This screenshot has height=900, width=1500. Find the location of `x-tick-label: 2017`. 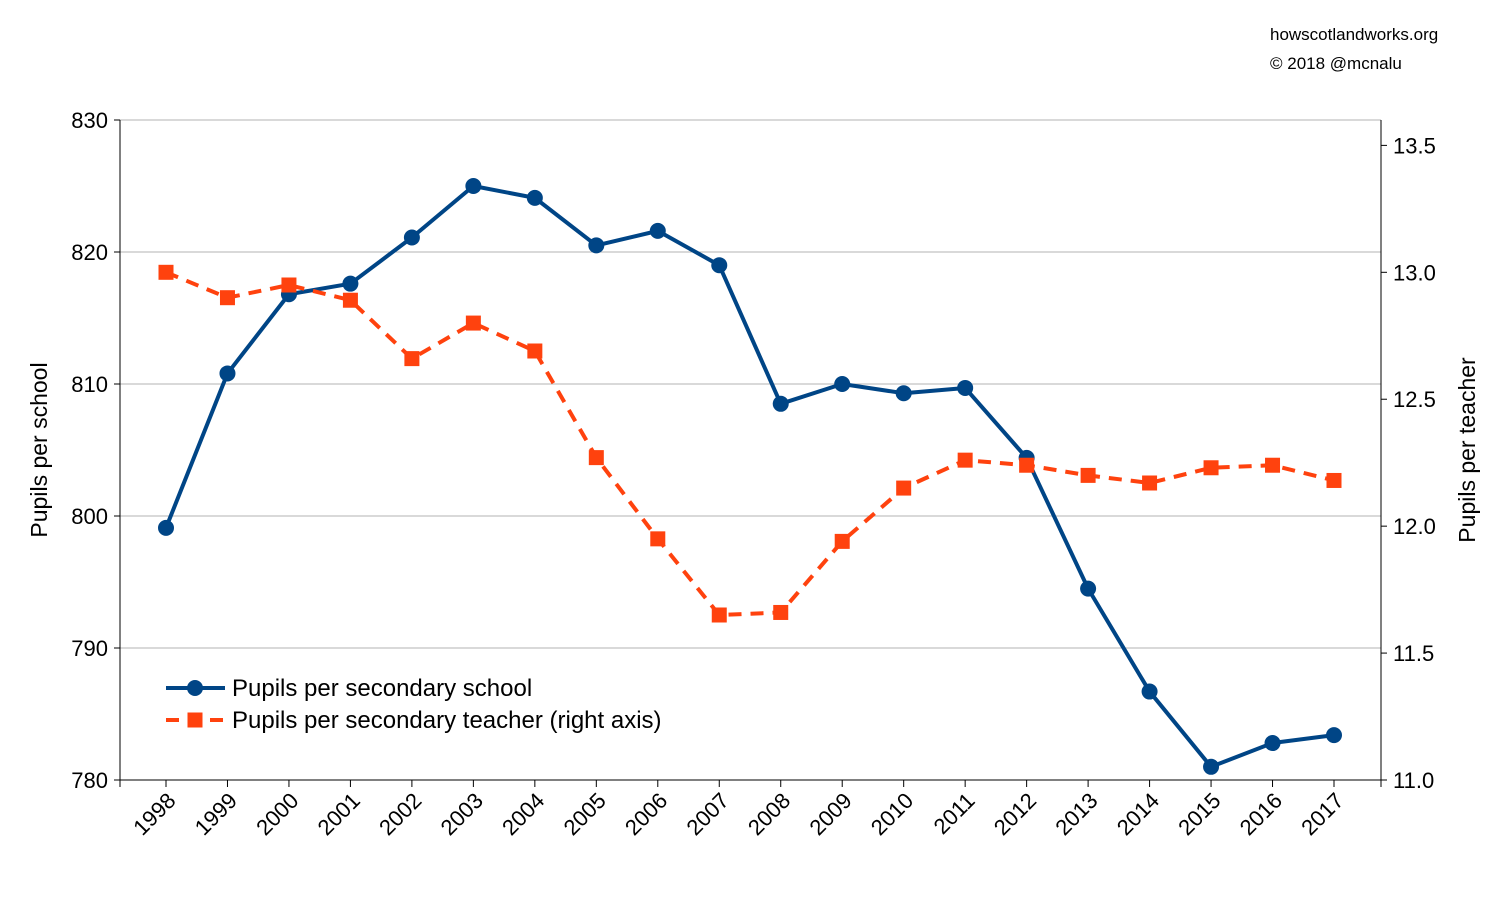

x-tick-label: 2017 is located at coordinates (1322, 814).